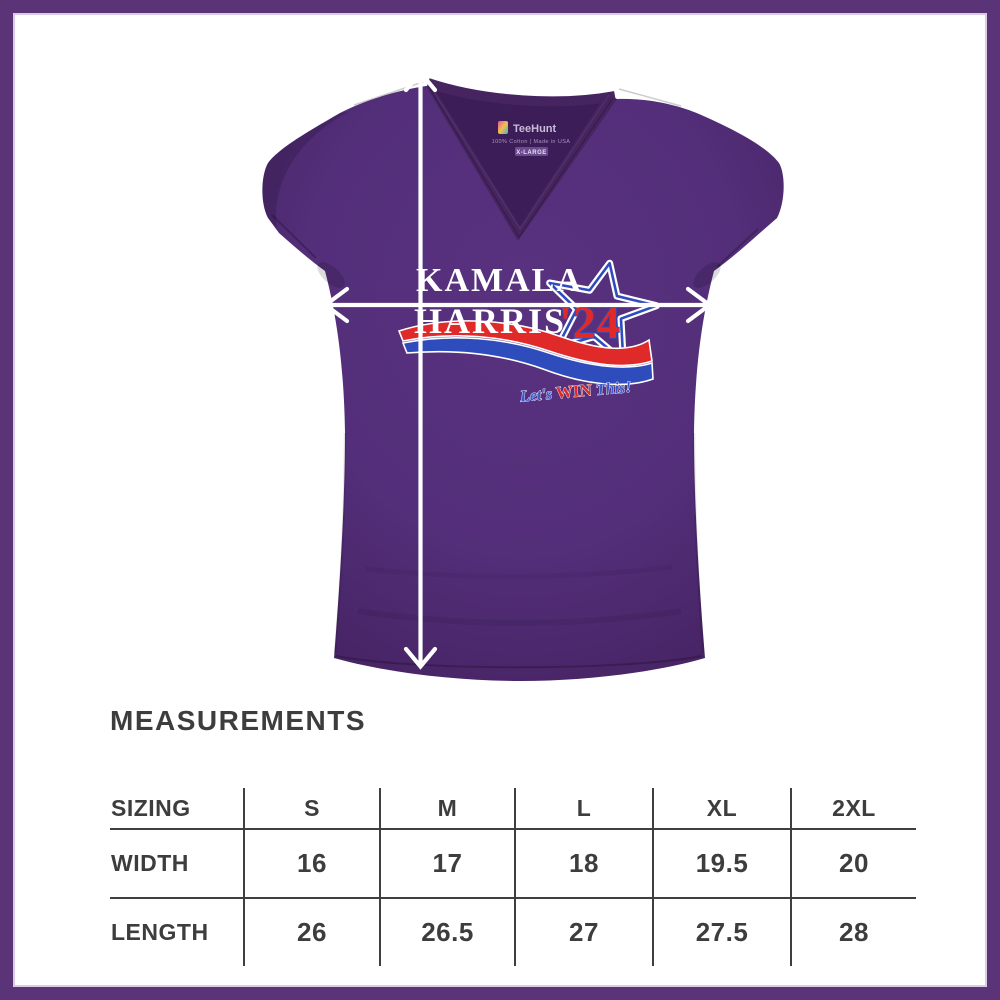  Describe the element at coordinates (613, 389) in the screenshot. I see `slogan-word3: This!` at that location.